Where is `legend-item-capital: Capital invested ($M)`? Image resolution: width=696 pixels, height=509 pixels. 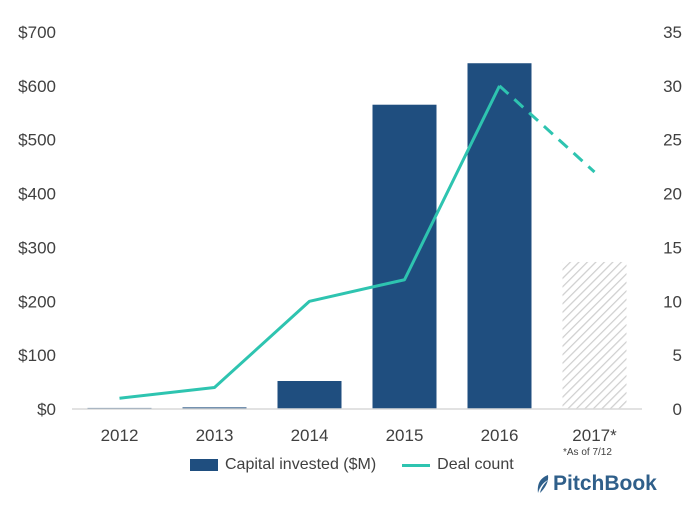 legend-item-capital: Capital invested ($M) is located at coordinates (283, 465).